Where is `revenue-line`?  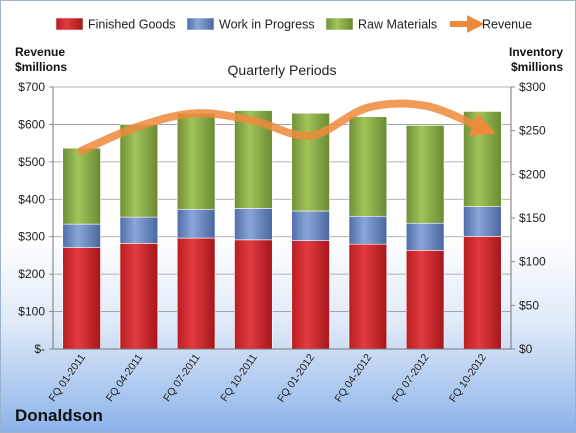
revenue-line is located at coordinates (286, 127).